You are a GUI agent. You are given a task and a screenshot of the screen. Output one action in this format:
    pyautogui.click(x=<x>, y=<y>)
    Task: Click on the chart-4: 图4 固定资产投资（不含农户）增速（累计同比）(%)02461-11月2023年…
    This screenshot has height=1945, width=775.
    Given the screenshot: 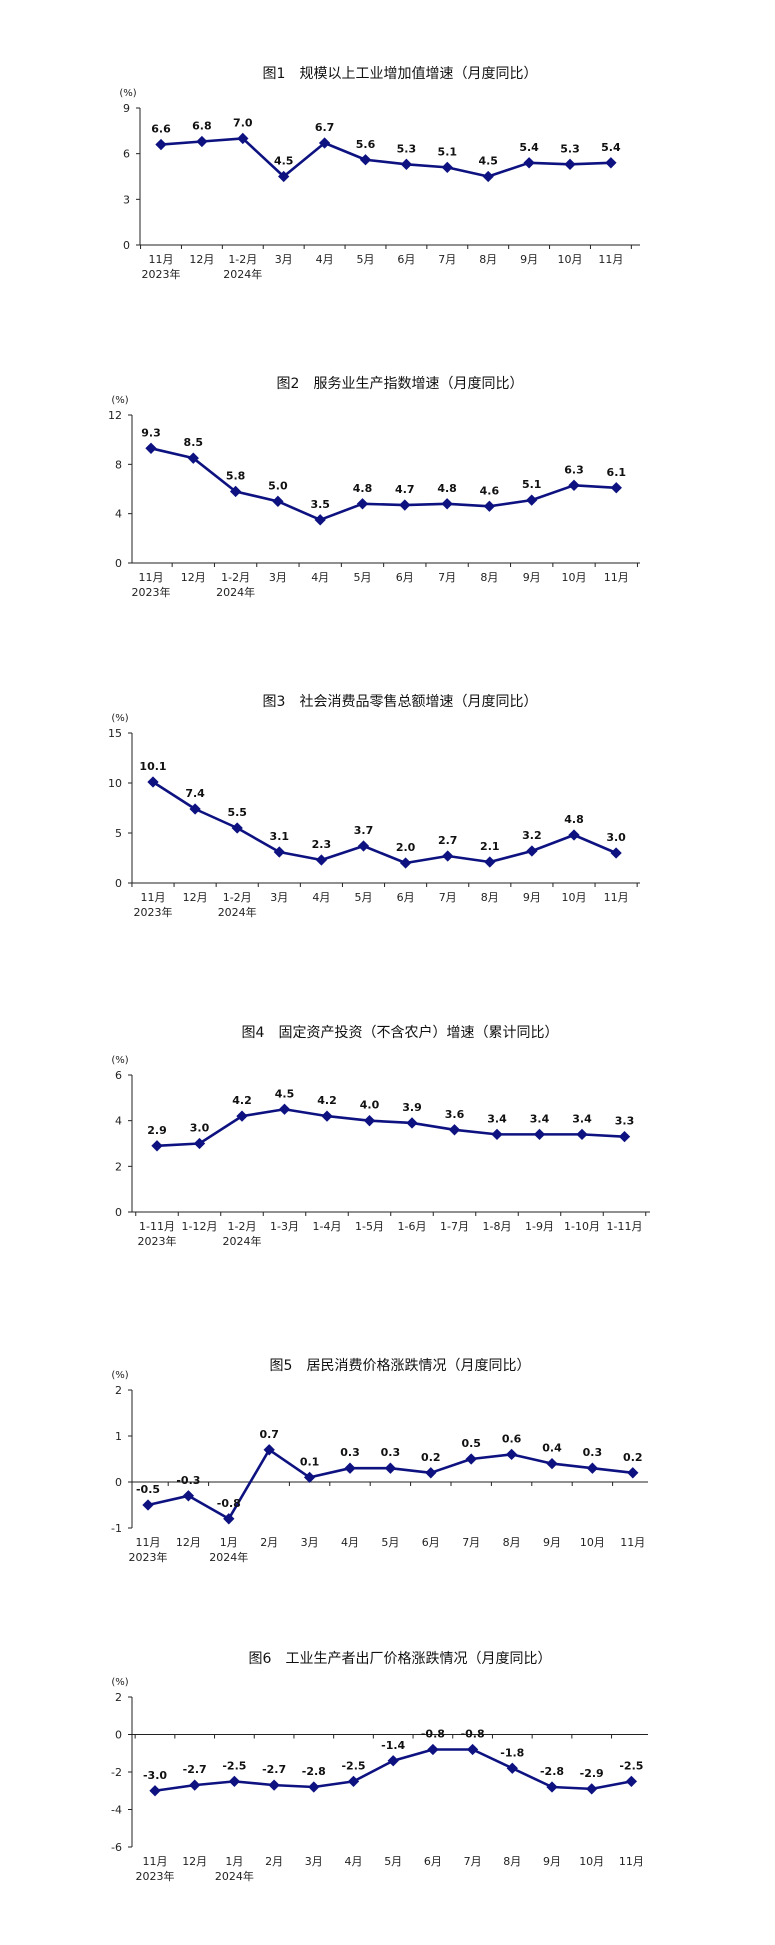 What is the action you would take?
    pyautogui.click(x=380, y=1136)
    